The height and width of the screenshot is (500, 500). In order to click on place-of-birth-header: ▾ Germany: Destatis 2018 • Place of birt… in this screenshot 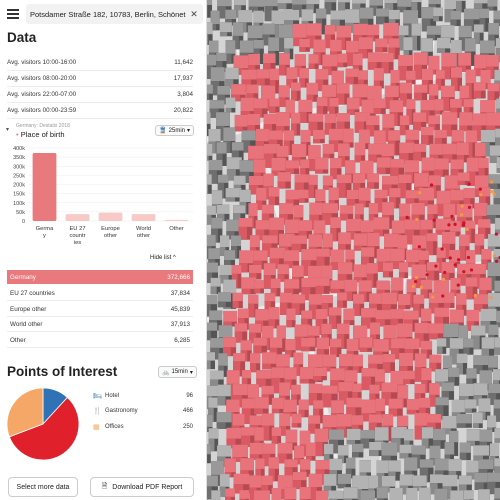, I will do `click(100, 134)`.